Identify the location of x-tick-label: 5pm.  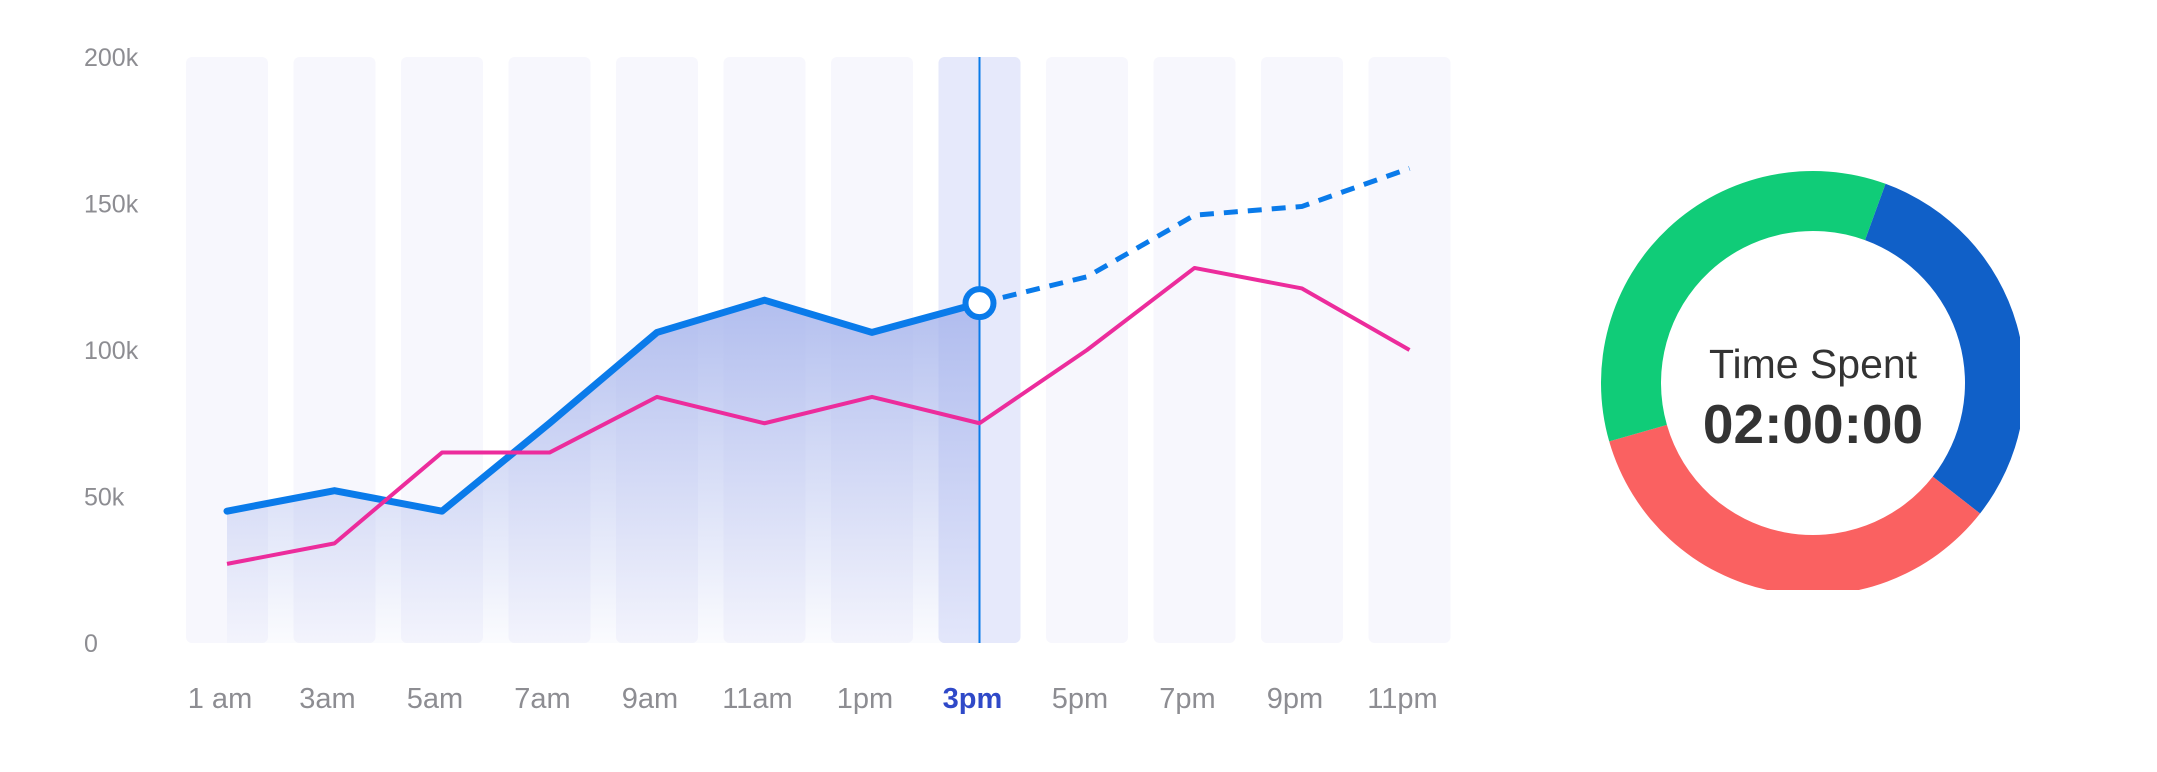
(1080, 699).